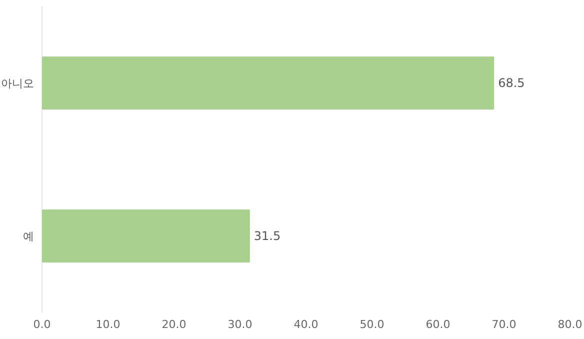 Image resolution: width=584 pixels, height=339 pixels. What do you see at coordinates (240, 324) in the screenshot?
I see `x-tick-label: 30.0` at bounding box center [240, 324].